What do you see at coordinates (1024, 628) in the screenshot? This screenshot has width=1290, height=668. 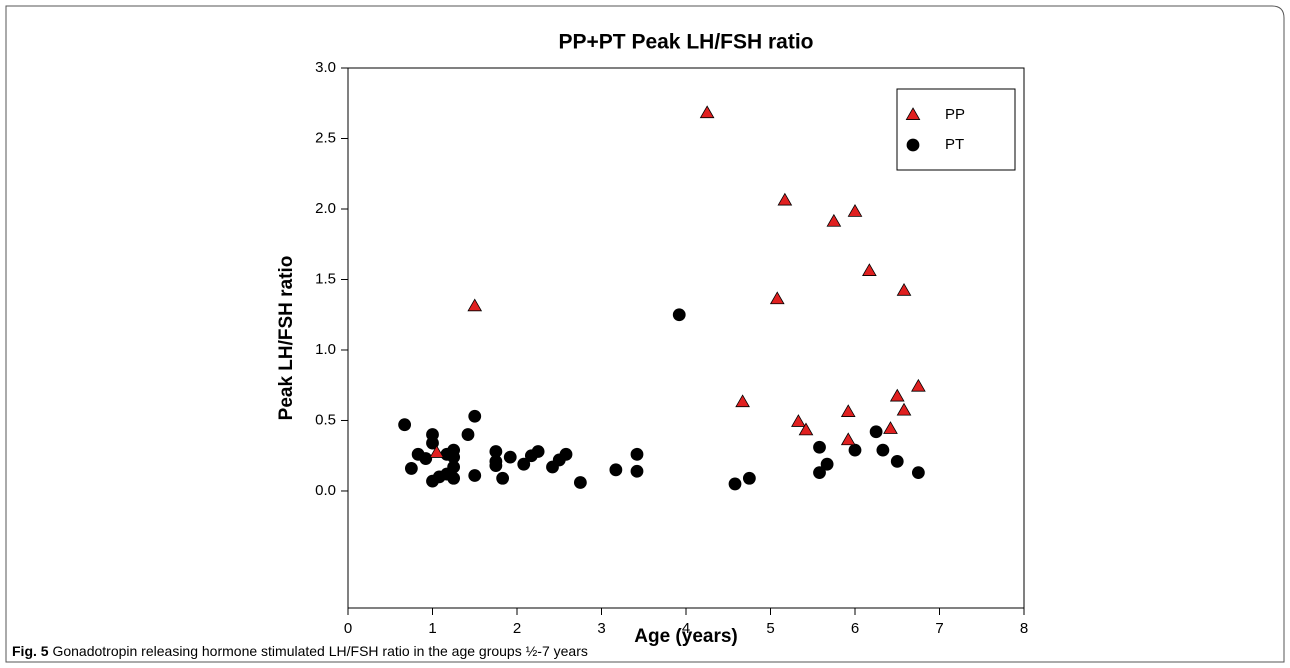 I see `x-tick-label: 8` at bounding box center [1024, 628].